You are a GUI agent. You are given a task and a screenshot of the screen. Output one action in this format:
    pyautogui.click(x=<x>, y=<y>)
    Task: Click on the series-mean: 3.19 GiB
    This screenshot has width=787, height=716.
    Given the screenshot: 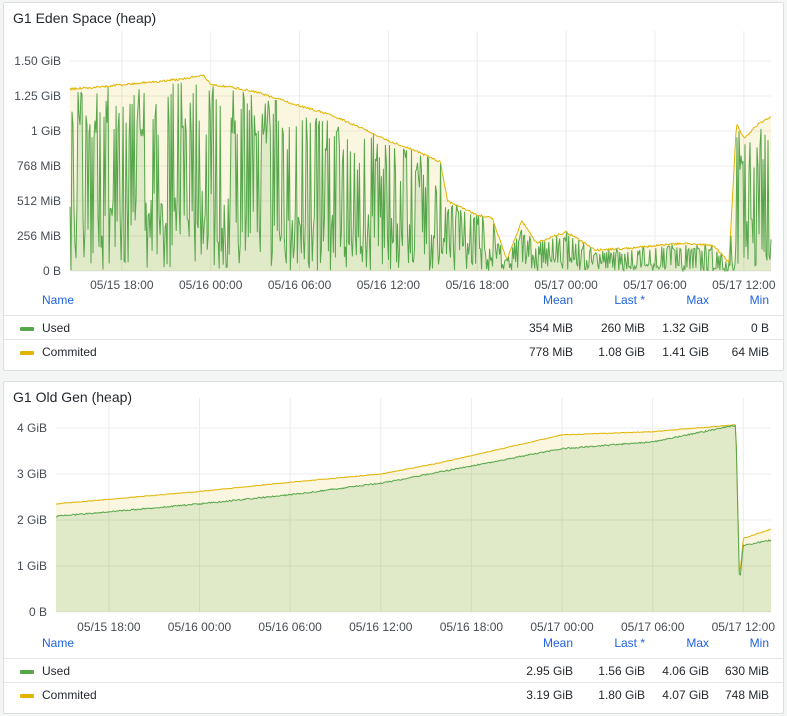 What is the action you would take?
    pyautogui.click(x=549, y=695)
    